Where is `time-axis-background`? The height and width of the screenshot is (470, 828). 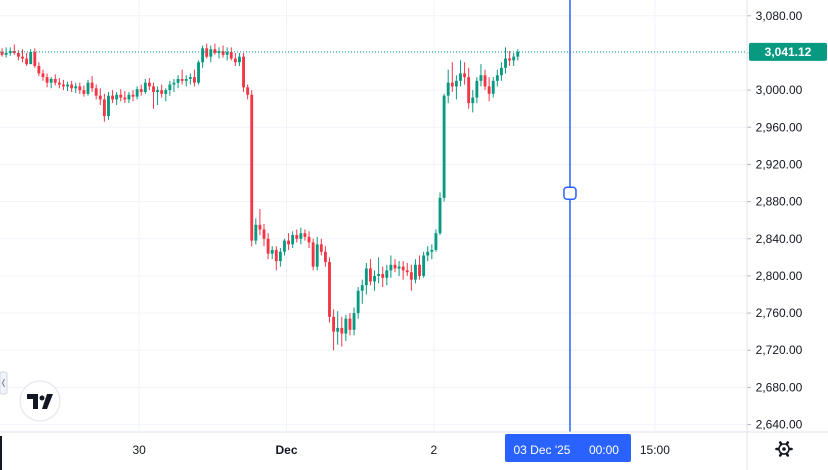 time-axis-background is located at coordinates (414, 451).